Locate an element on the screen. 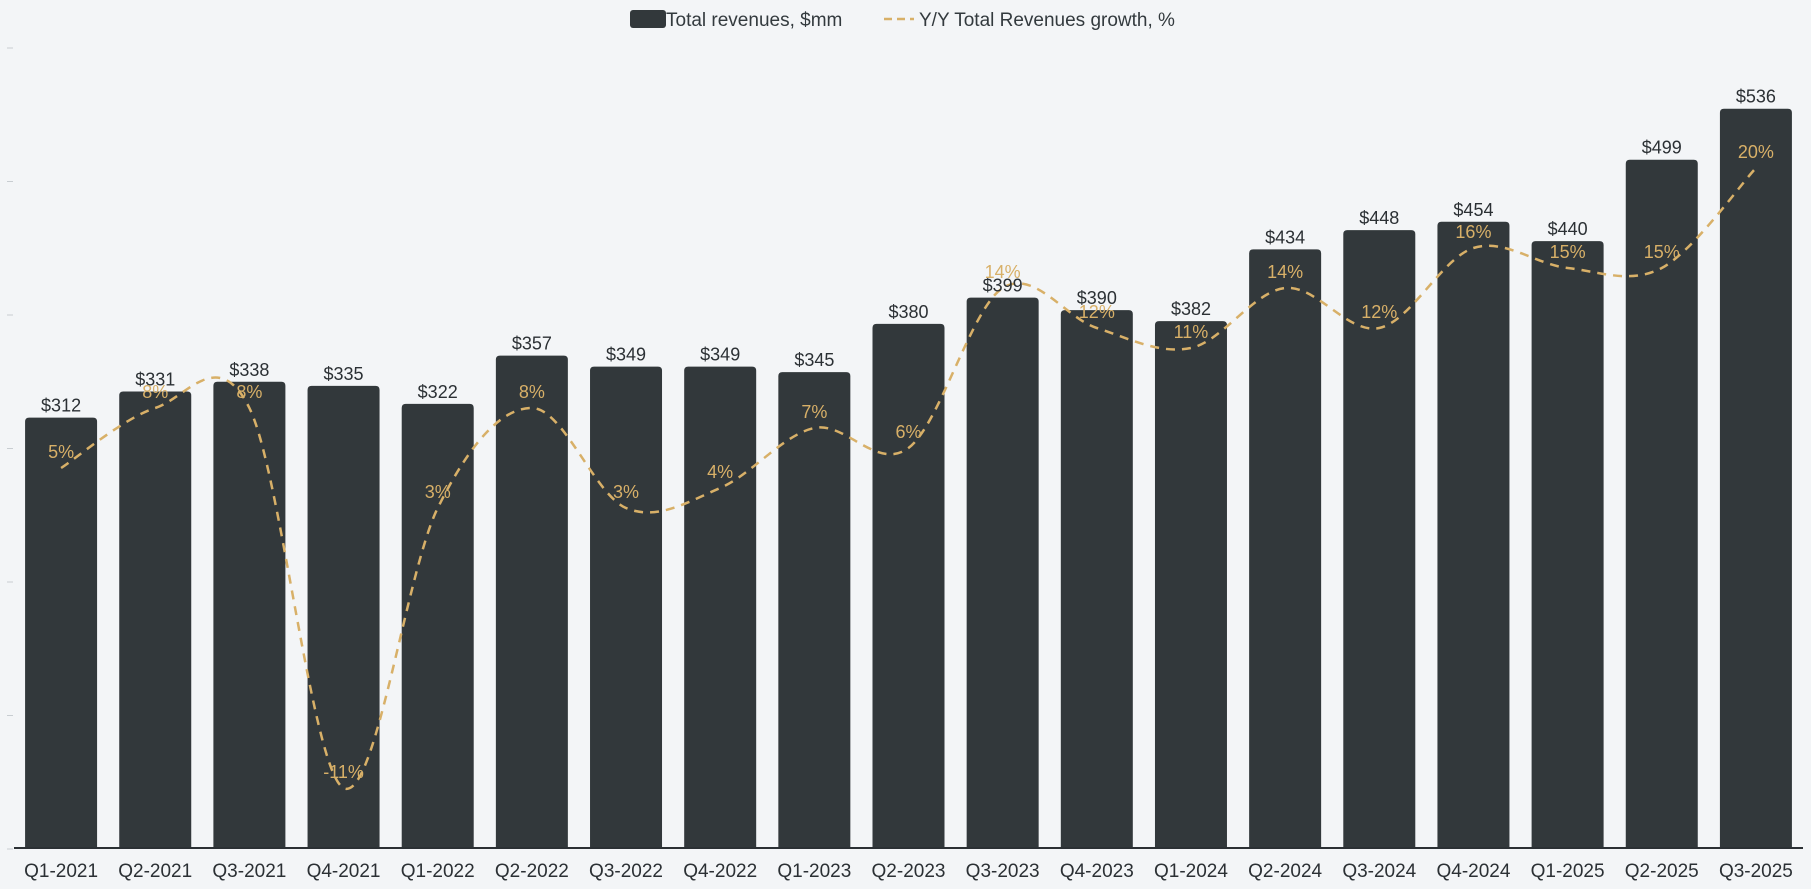 This screenshot has height=889, width=1811. bar-value-label: $345 is located at coordinates (814, 360).